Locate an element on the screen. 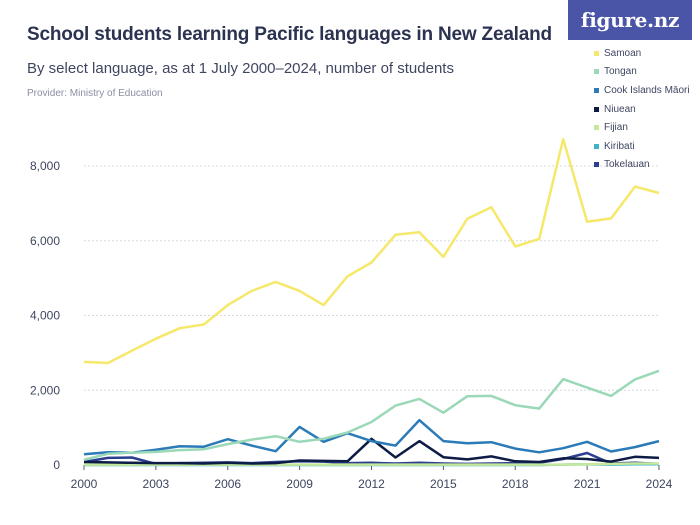 This screenshot has width=700, height=525. y-tick-label: 8,000 is located at coordinates (45, 166).